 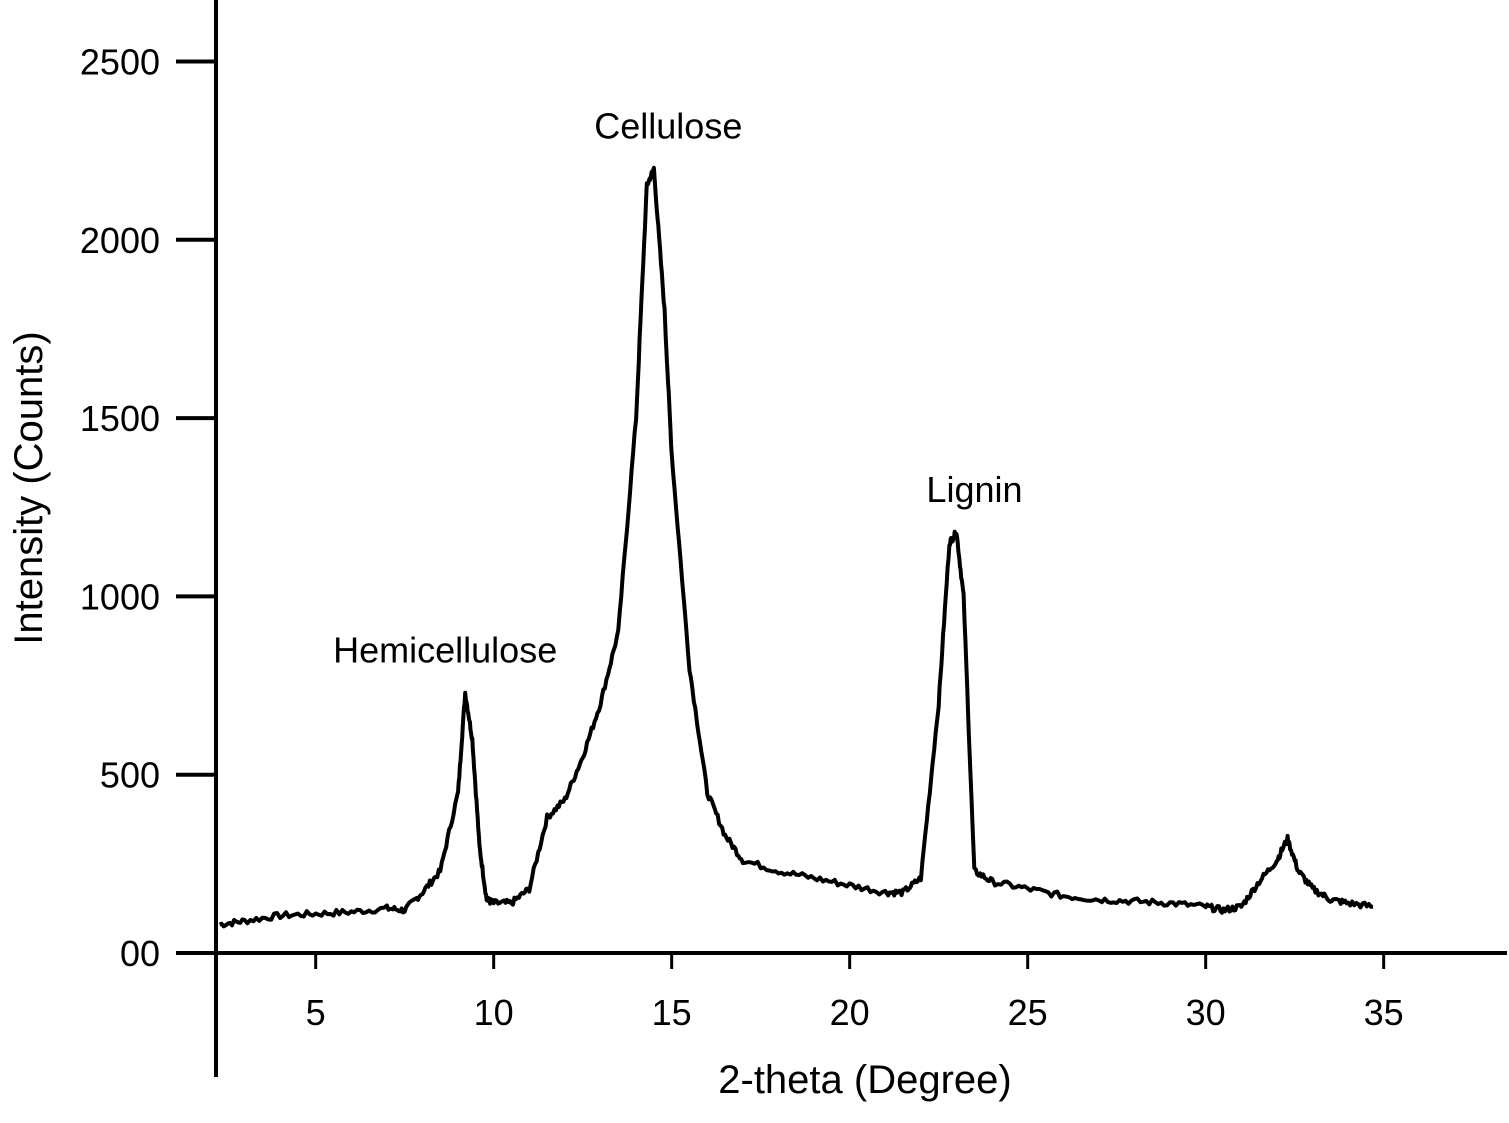 What do you see at coordinates (120, 240) in the screenshot?
I see `y-tick-label: 2000` at bounding box center [120, 240].